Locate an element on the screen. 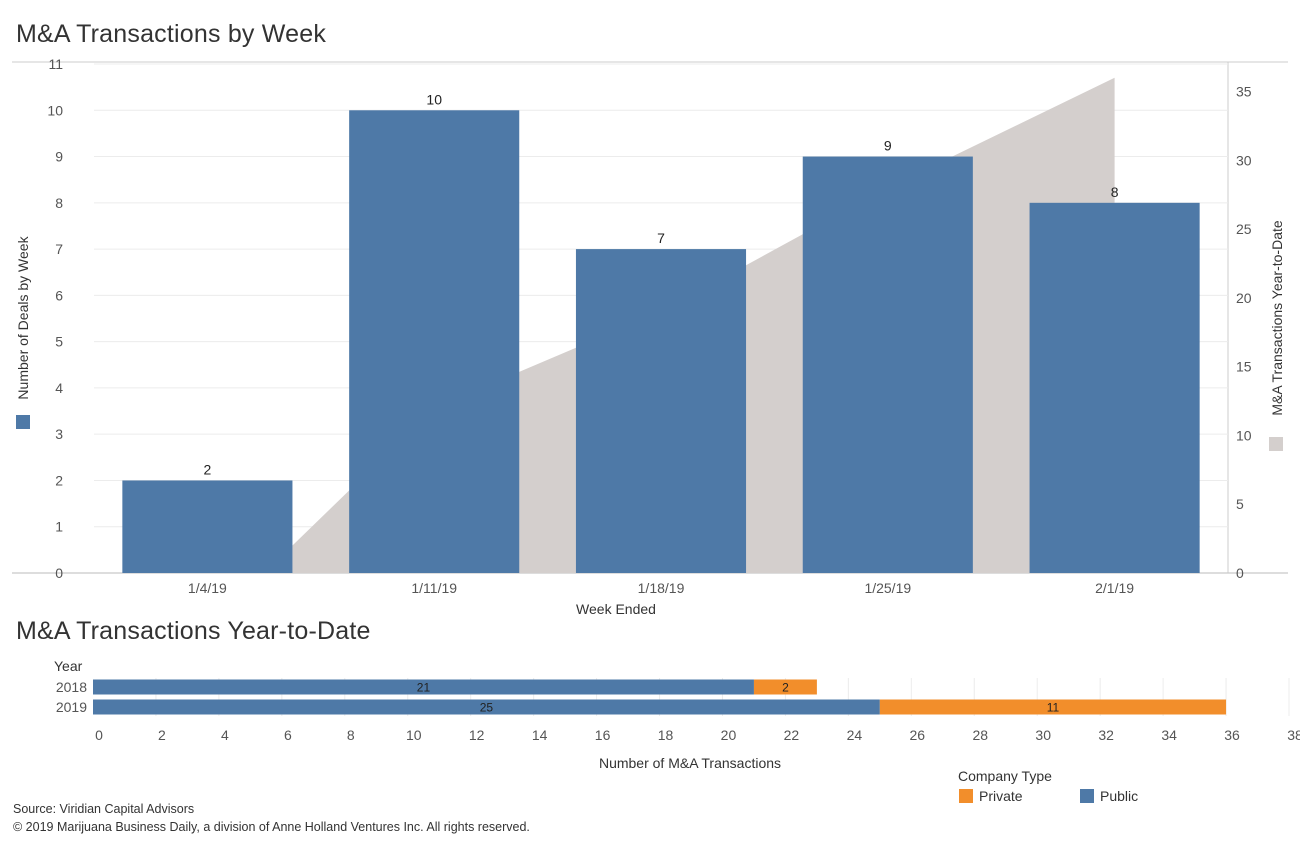 This screenshot has width=1300, height=855. x2-tick-label: 26 is located at coordinates (918, 735).